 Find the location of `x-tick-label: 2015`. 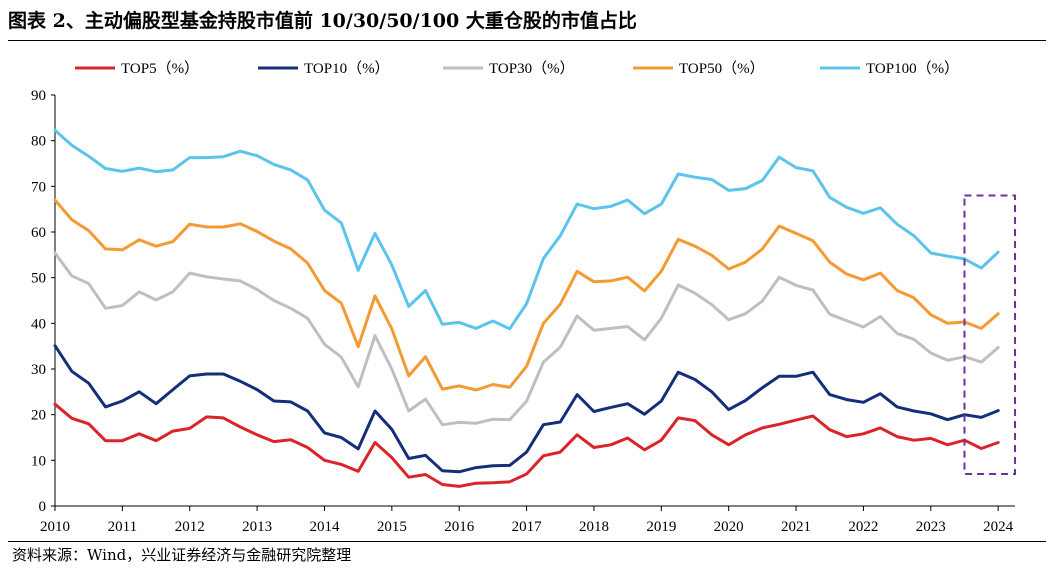

x-tick-label: 2015 is located at coordinates (392, 527).